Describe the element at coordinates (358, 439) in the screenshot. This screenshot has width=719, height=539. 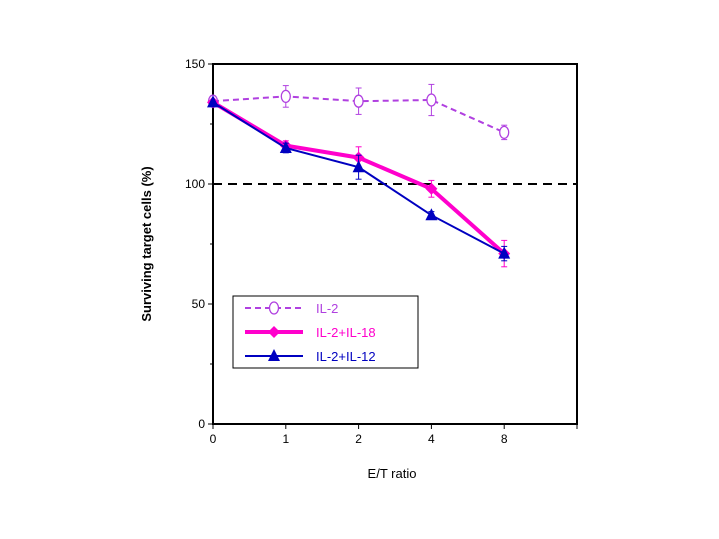
I see `x-tick-label: 2` at that location.